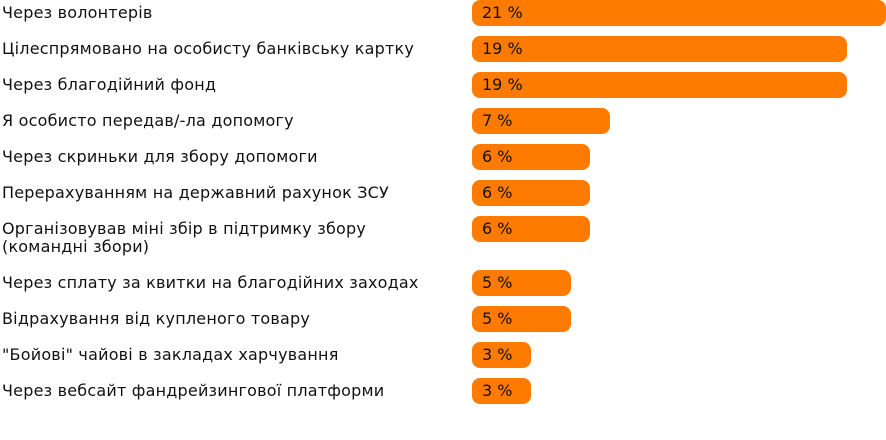 The width and height of the screenshot is (886, 440). What do you see at coordinates (193, 390) in the screenshot?
I see `category-label: Через вебсайт фандрейзингової платформи` at bounding box center [193, 390].